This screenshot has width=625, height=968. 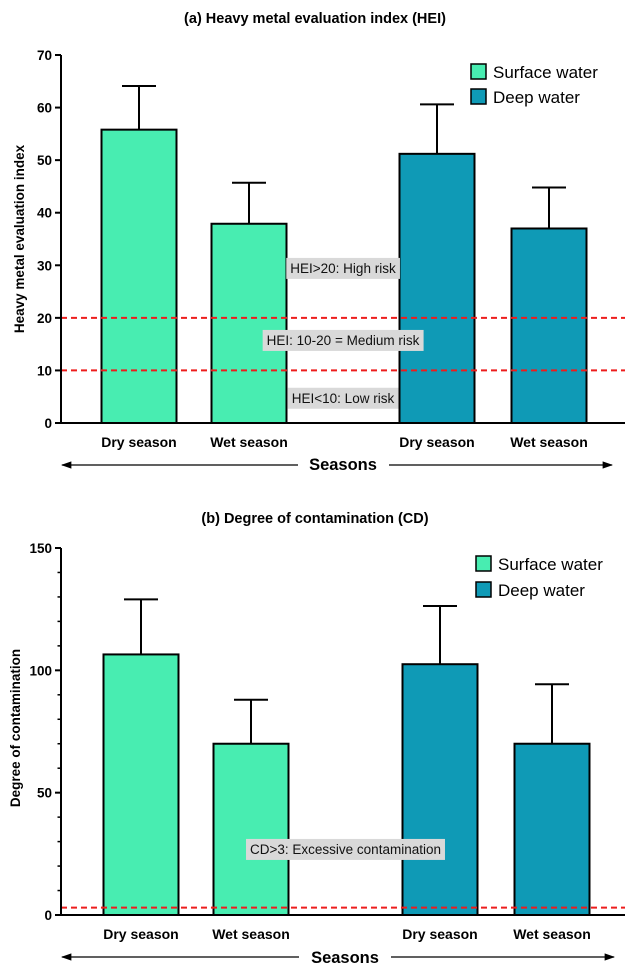 What do you see at coordinates (44, 213) in the screenshot?
I see `chart-a-y-tick-label: 40` at bounding box center [44, 213].